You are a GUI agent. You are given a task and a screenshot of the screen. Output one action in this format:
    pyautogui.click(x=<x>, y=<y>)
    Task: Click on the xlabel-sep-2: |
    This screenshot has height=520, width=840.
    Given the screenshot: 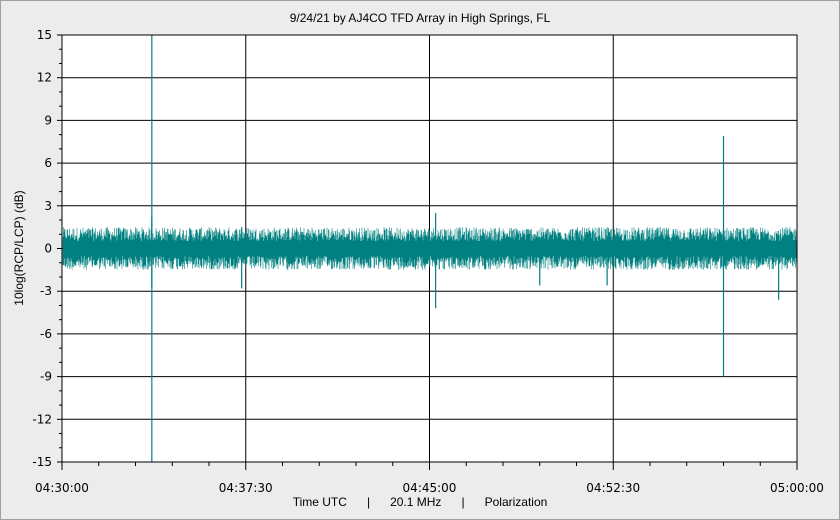 What is the action you would take?
    pyautogui.click(x=463, y=502)
    